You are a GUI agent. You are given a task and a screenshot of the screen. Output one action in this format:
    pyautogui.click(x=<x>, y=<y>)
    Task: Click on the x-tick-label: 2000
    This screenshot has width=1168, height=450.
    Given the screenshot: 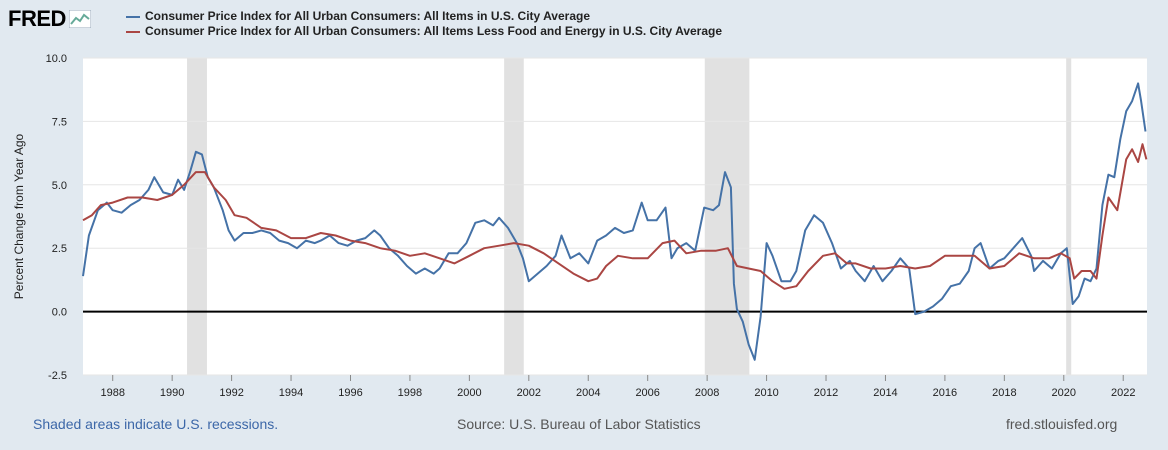 What is the action you would take?
    pyautogui.click(x=469, y=393)
    